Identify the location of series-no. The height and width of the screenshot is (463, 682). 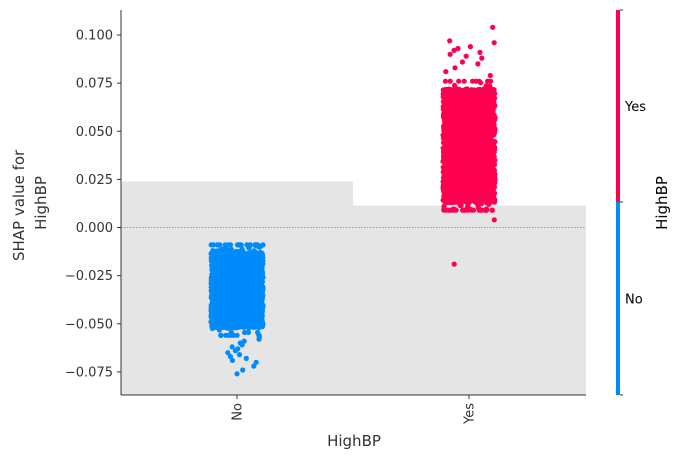
(237, 309).